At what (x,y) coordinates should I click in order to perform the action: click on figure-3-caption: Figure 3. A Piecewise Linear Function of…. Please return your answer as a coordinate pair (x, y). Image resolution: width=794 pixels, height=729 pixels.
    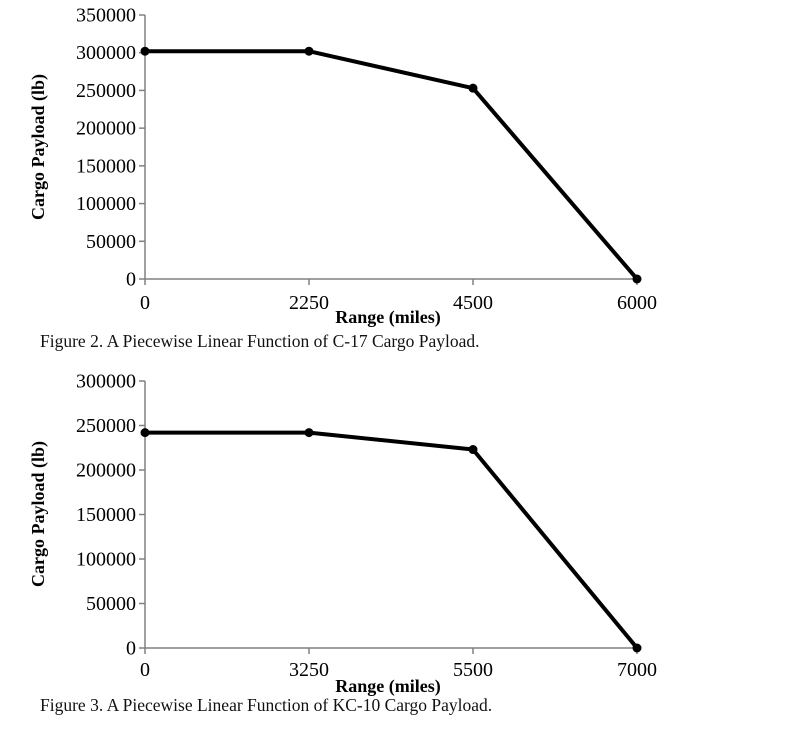
    Looking at the image, I should click on (266, 705).